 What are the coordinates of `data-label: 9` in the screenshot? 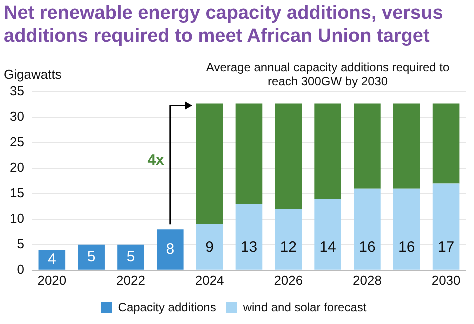 It's located at (210, 247).